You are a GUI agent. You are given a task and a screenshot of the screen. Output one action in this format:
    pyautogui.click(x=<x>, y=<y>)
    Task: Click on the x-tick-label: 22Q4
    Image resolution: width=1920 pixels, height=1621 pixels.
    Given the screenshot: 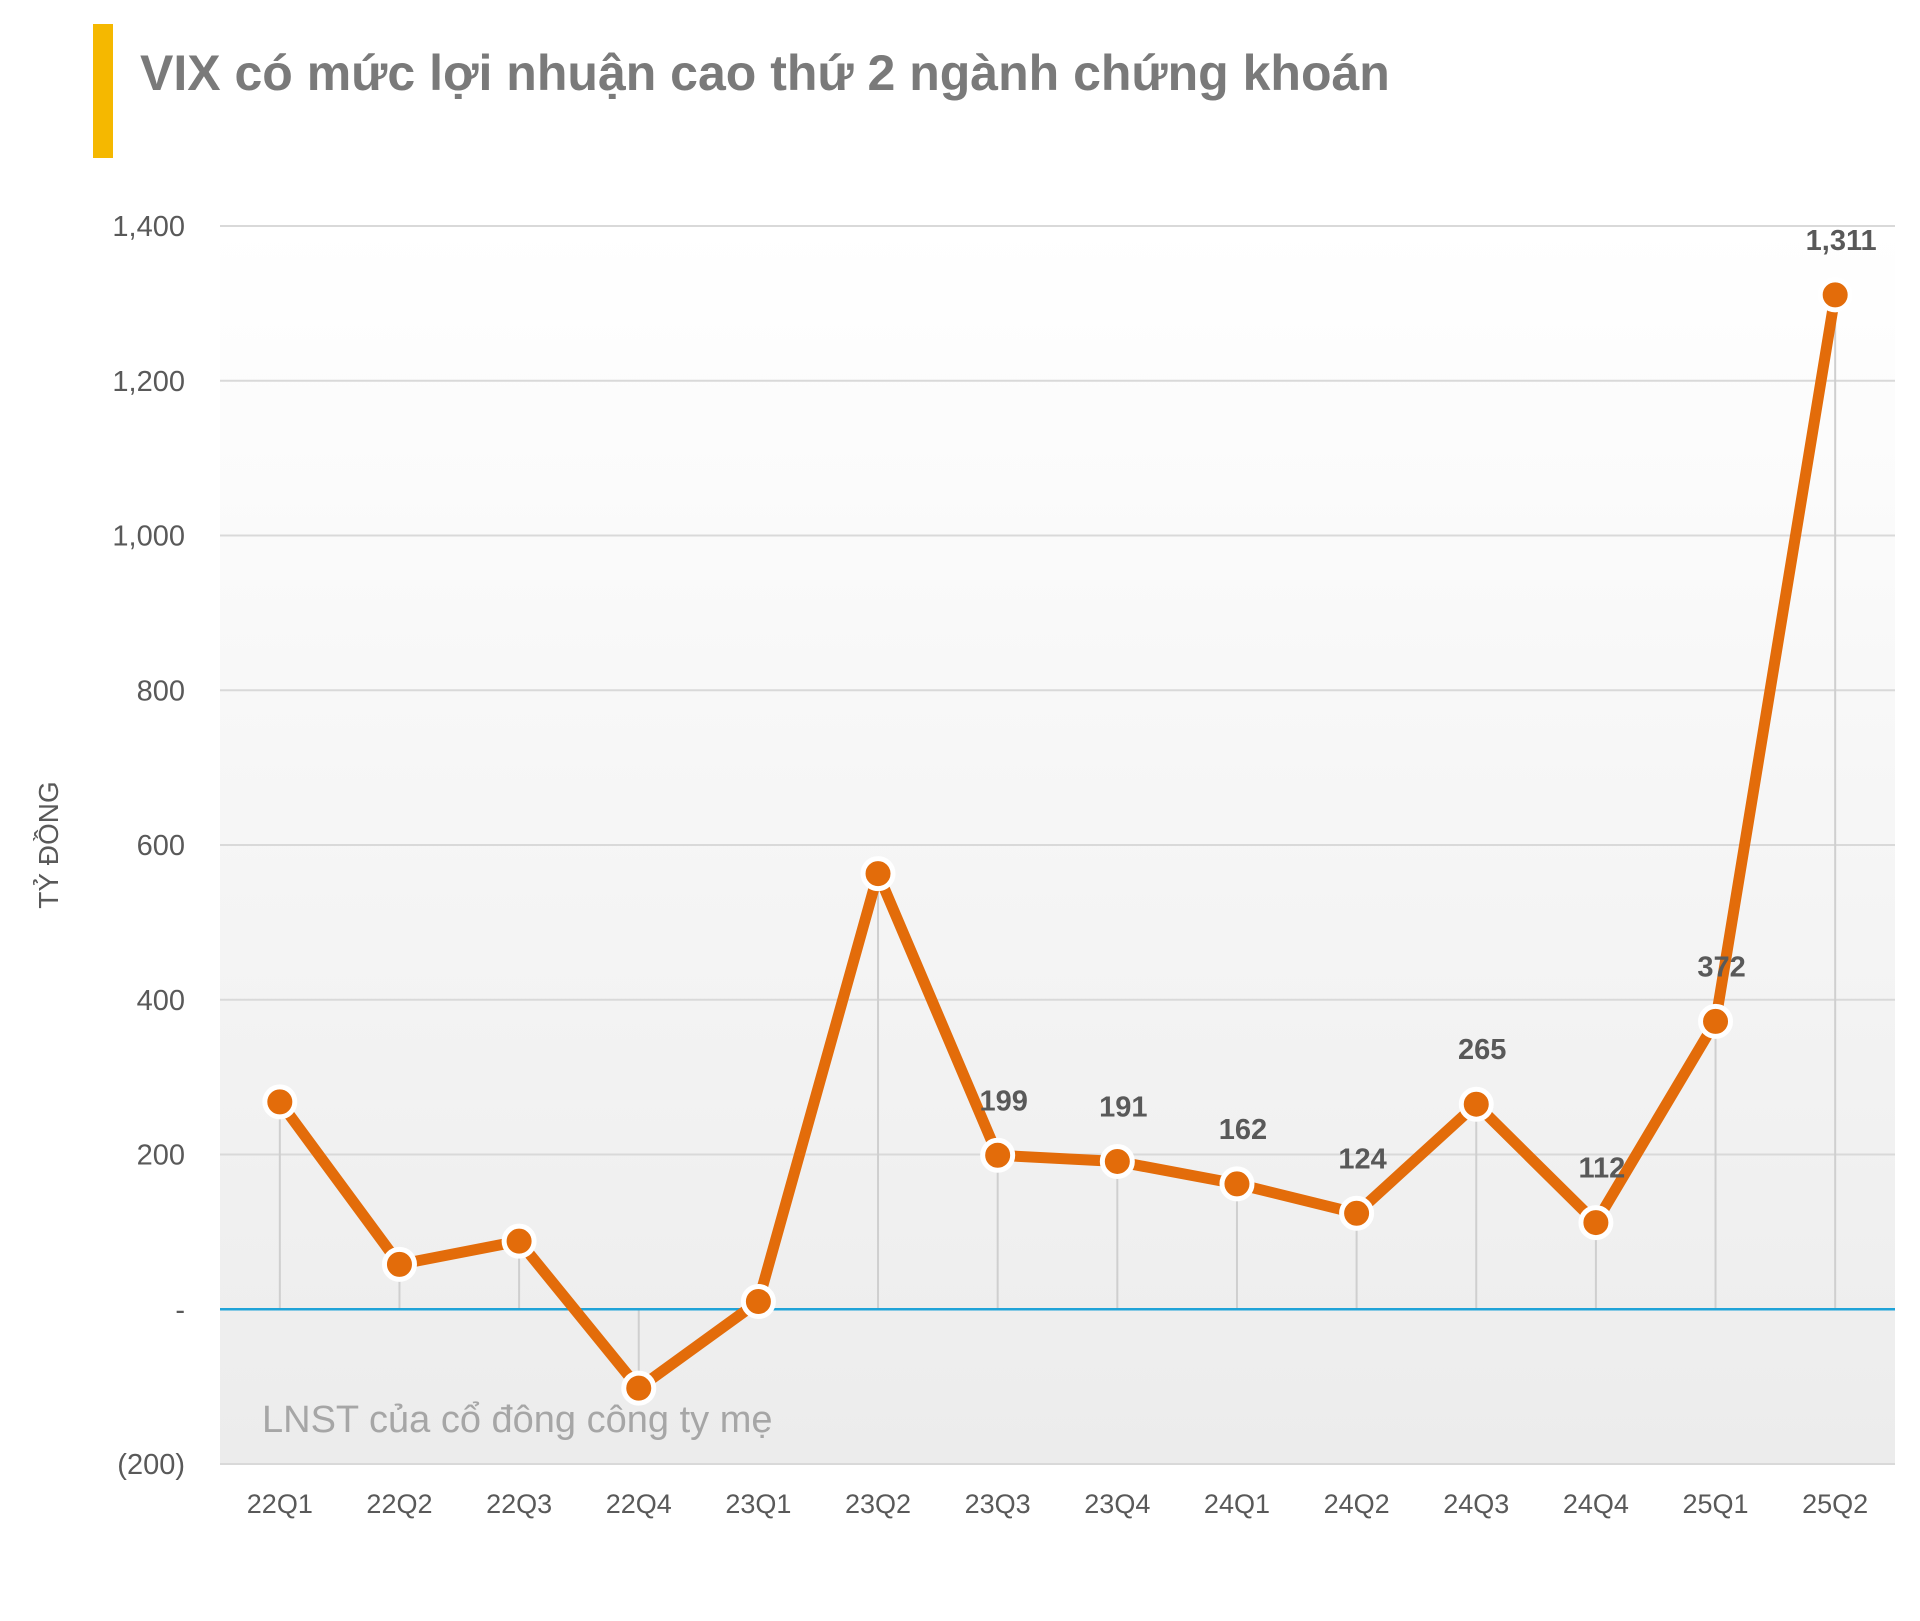 What is the action you would take?
    pyautogui.click(x=639, y=1504)
    